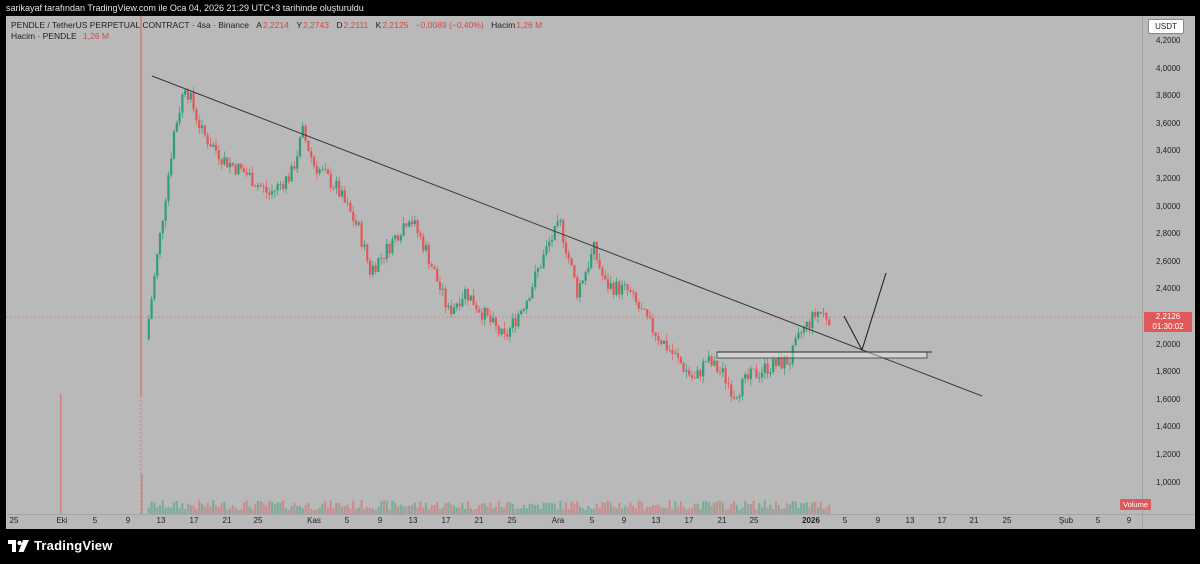 The height and width of the screenshot is (564, 1200). I want to click on time-tick: 21, so click(227, 520).